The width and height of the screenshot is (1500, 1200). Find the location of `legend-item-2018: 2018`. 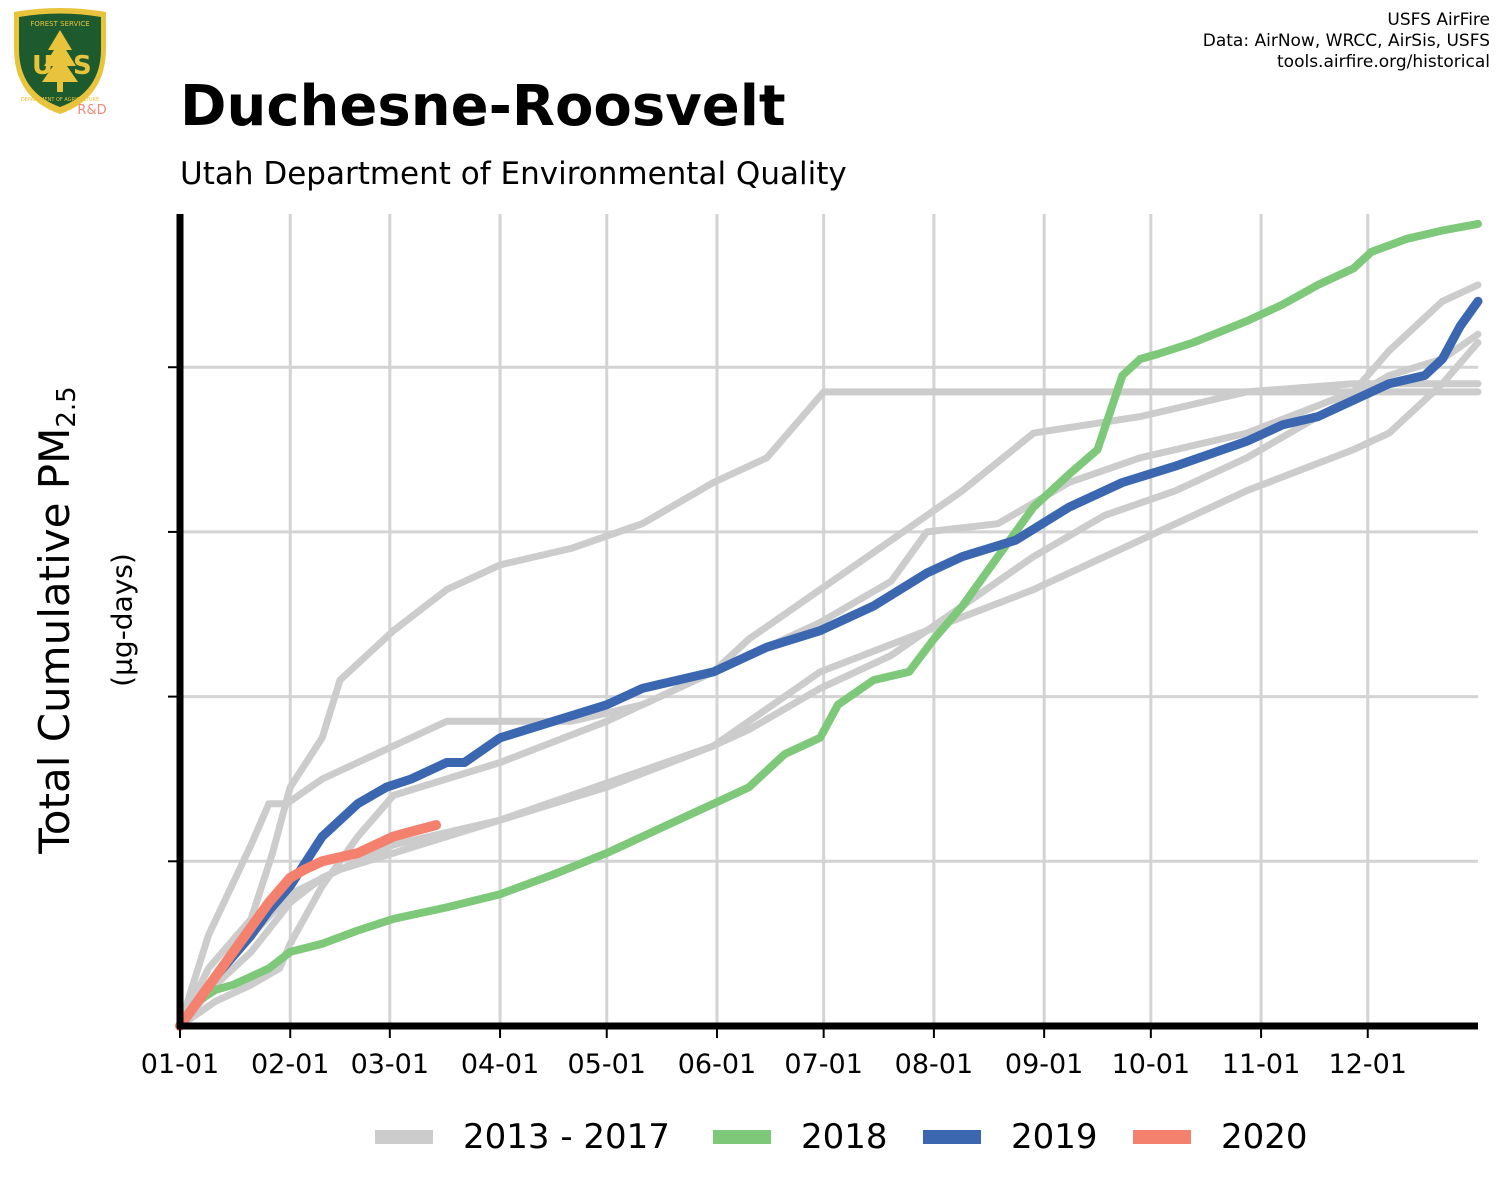

legend-item-2018: 2018 is located at coordinates (800, 1137).